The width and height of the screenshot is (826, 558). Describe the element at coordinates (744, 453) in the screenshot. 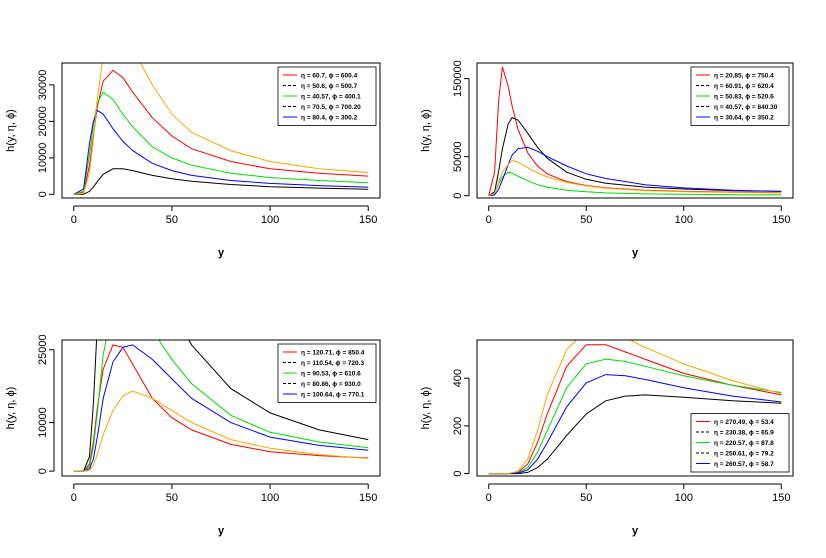

I see `legend-label: η = 250.61, ϕ = 79.2` at that location.